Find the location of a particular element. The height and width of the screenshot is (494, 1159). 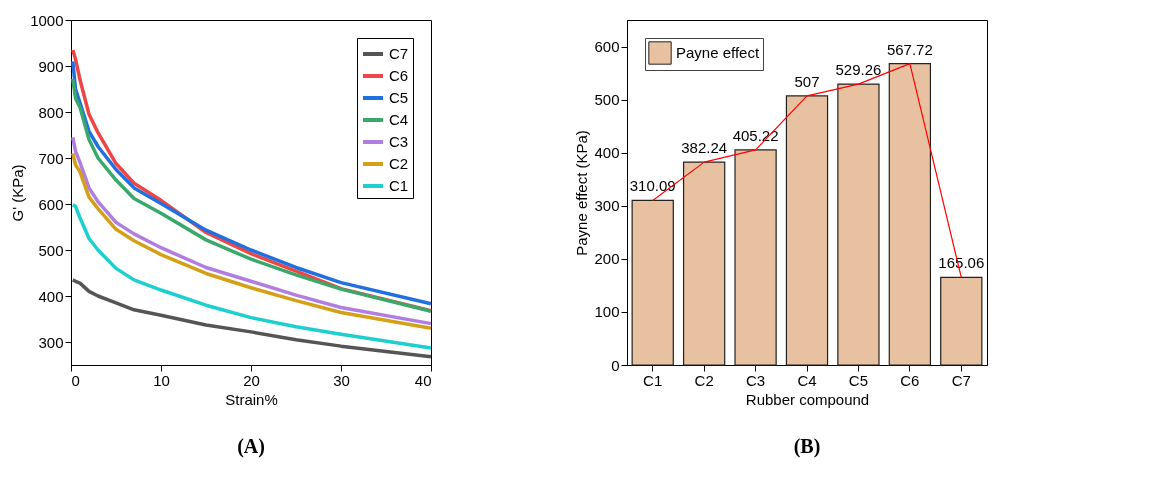

legend-label: C1 is located at coordinates (399, 185).